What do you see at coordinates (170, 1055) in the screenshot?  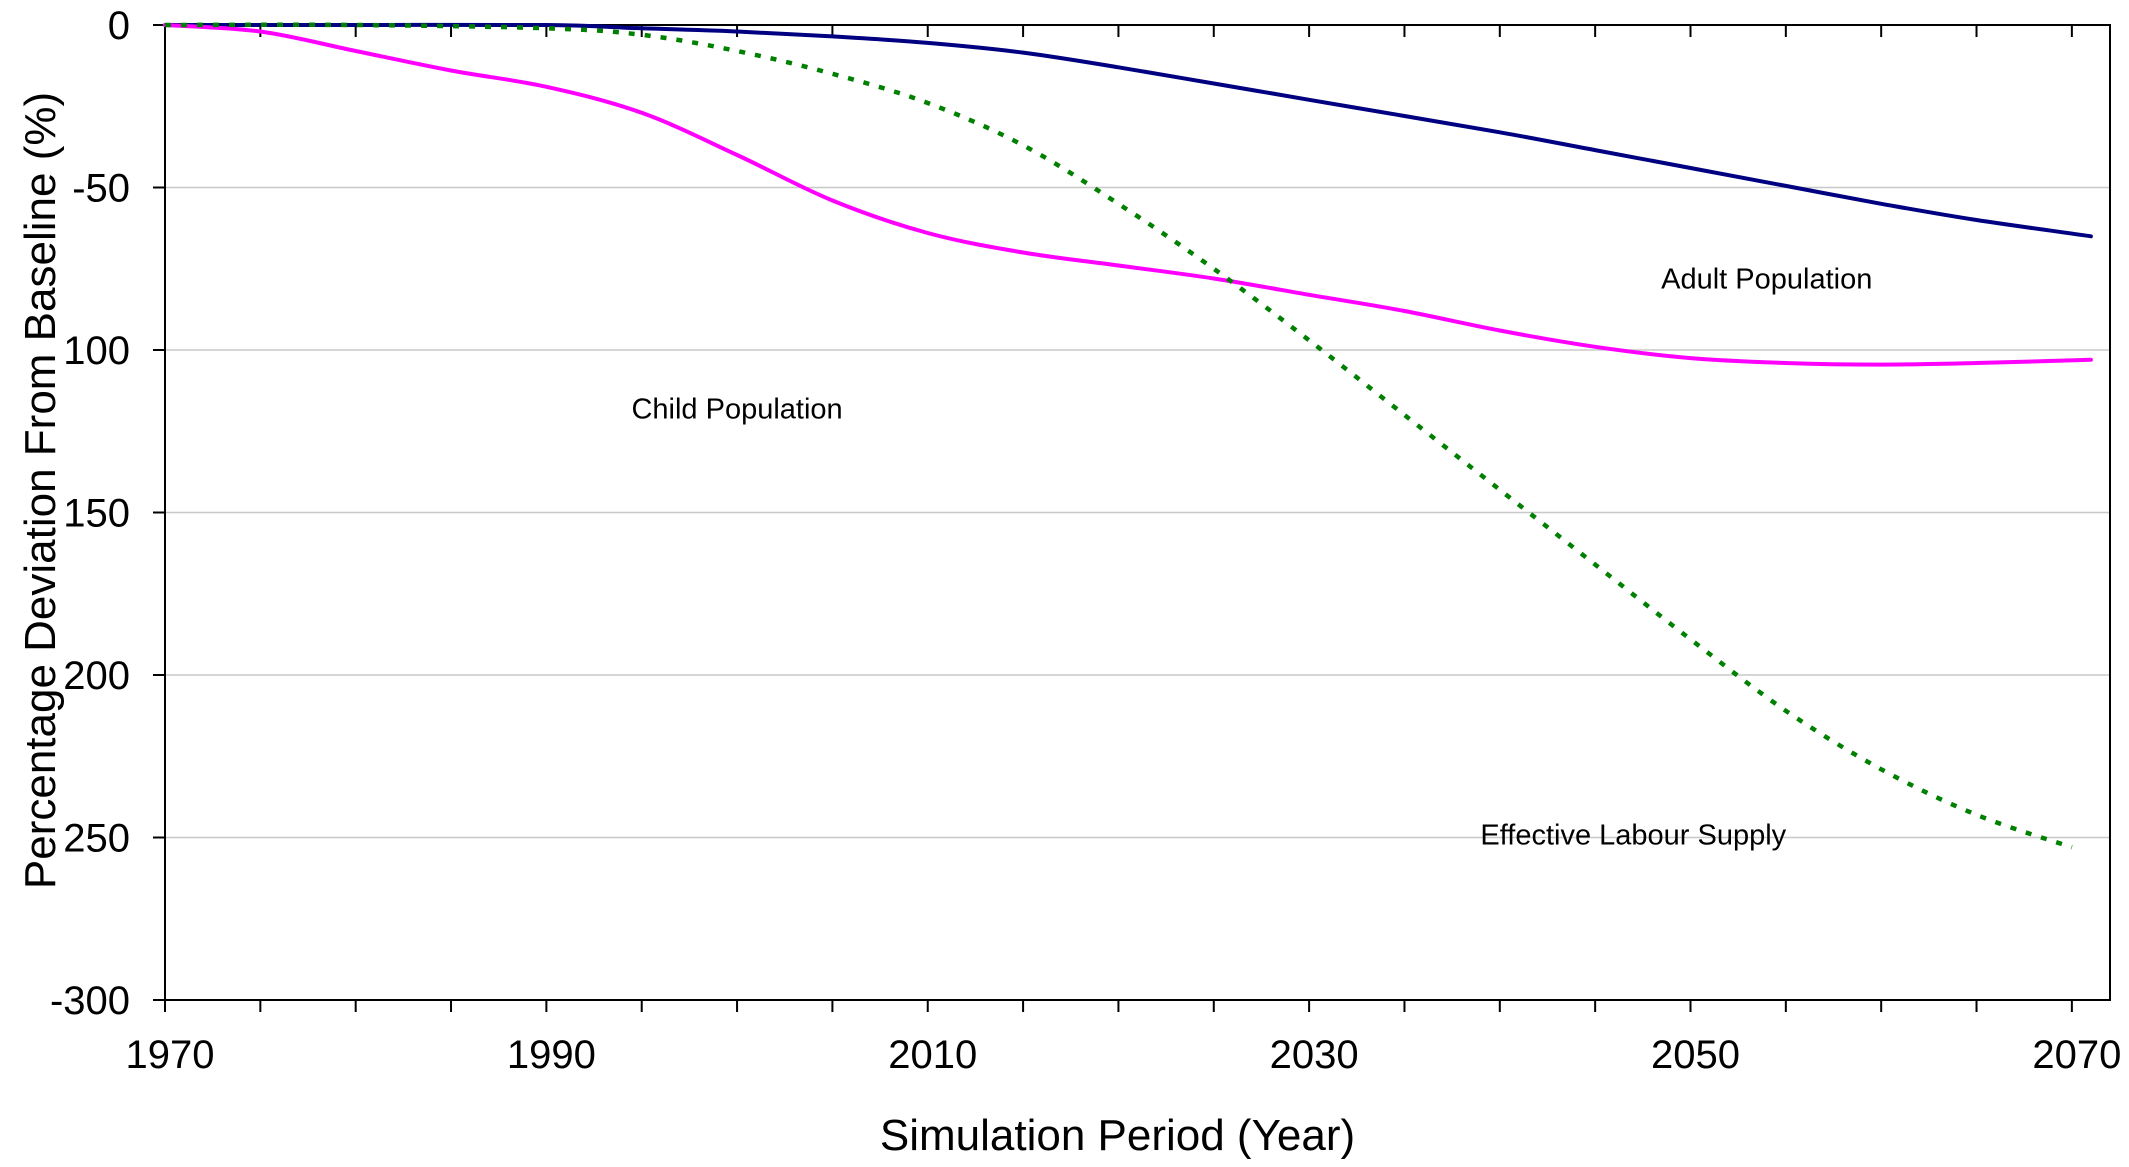 I see `x-tick-label: 1970` at bounding box center [170, 1055].